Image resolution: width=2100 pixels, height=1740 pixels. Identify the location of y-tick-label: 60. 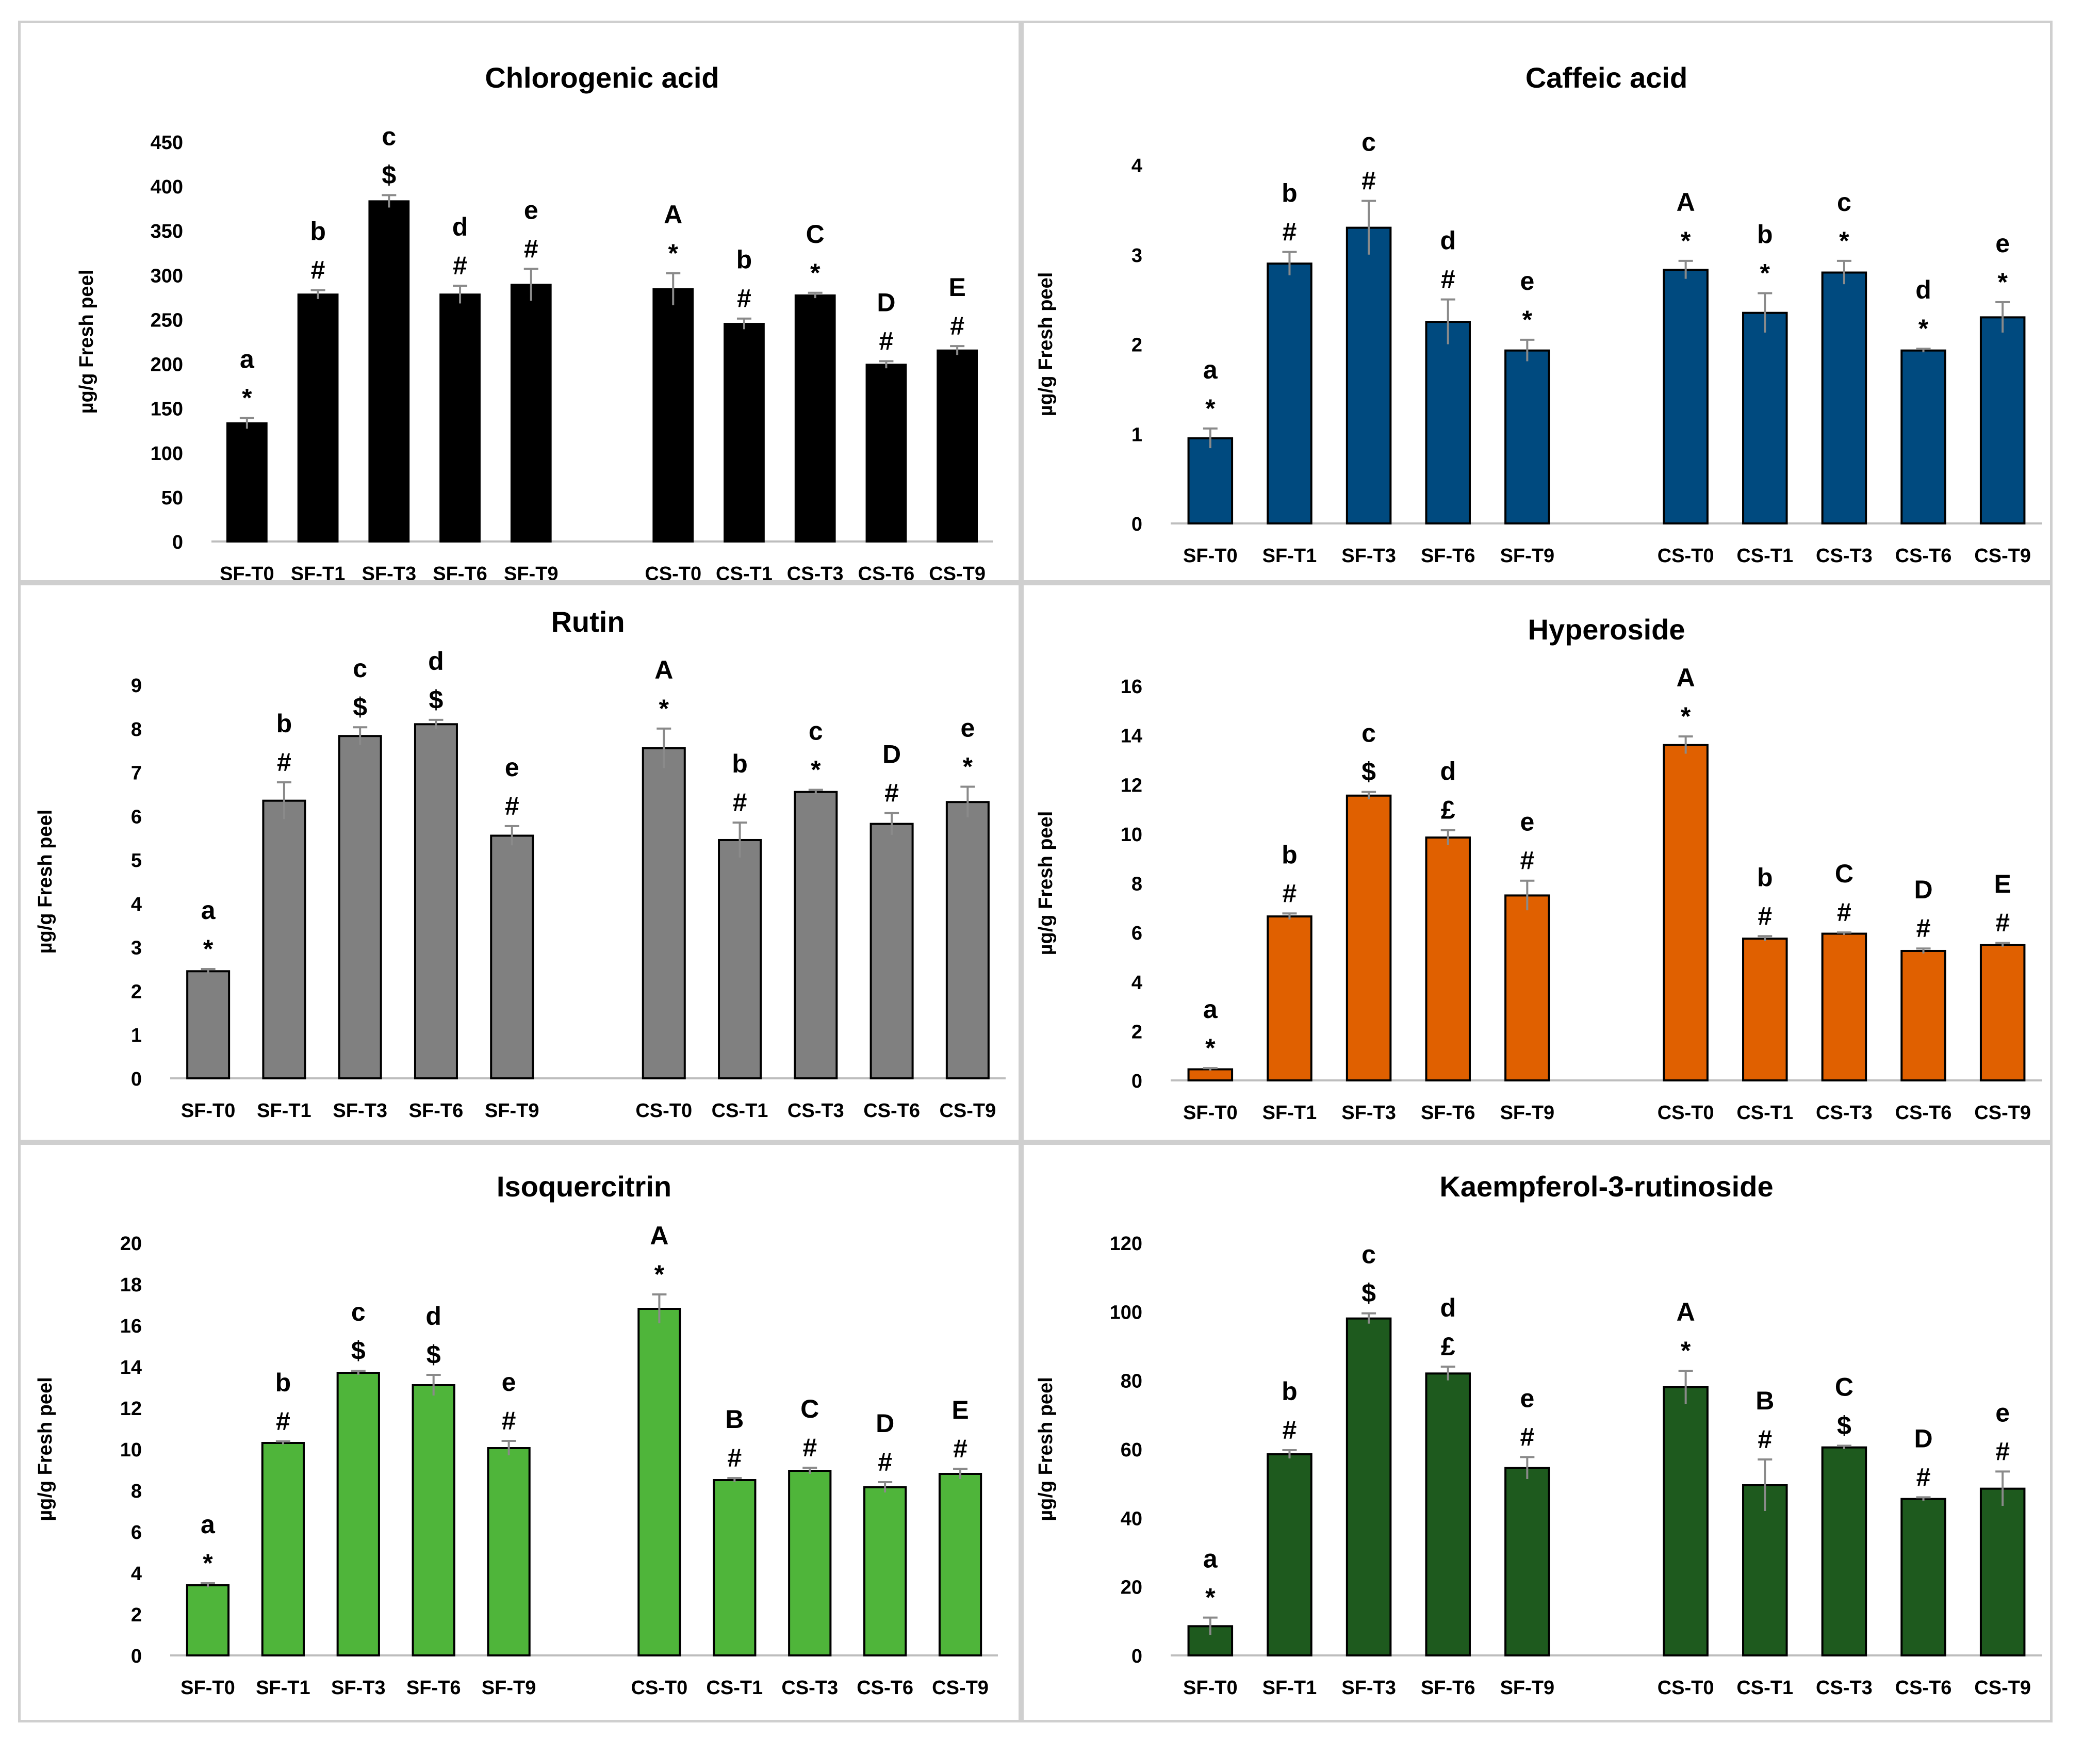
(1132, 1450).